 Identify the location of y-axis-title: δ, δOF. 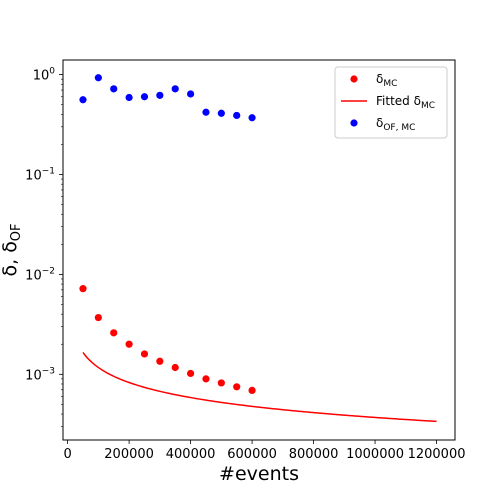
(12, 249).